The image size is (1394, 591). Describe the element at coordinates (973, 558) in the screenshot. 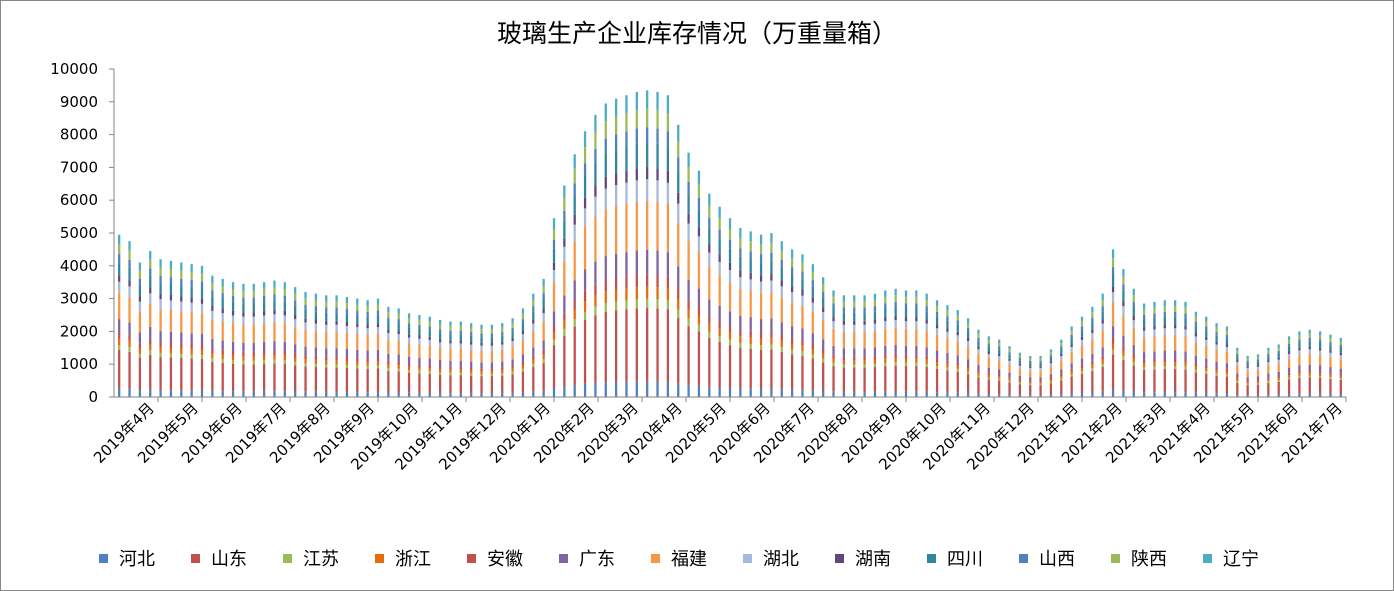

I see `legend-item: 四川` at that location.